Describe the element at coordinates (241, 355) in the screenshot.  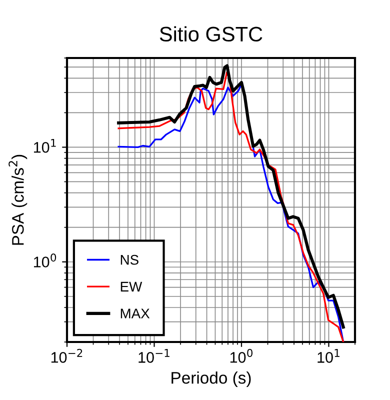
I see `x-tick-label: 10$^{0}$` at that location.